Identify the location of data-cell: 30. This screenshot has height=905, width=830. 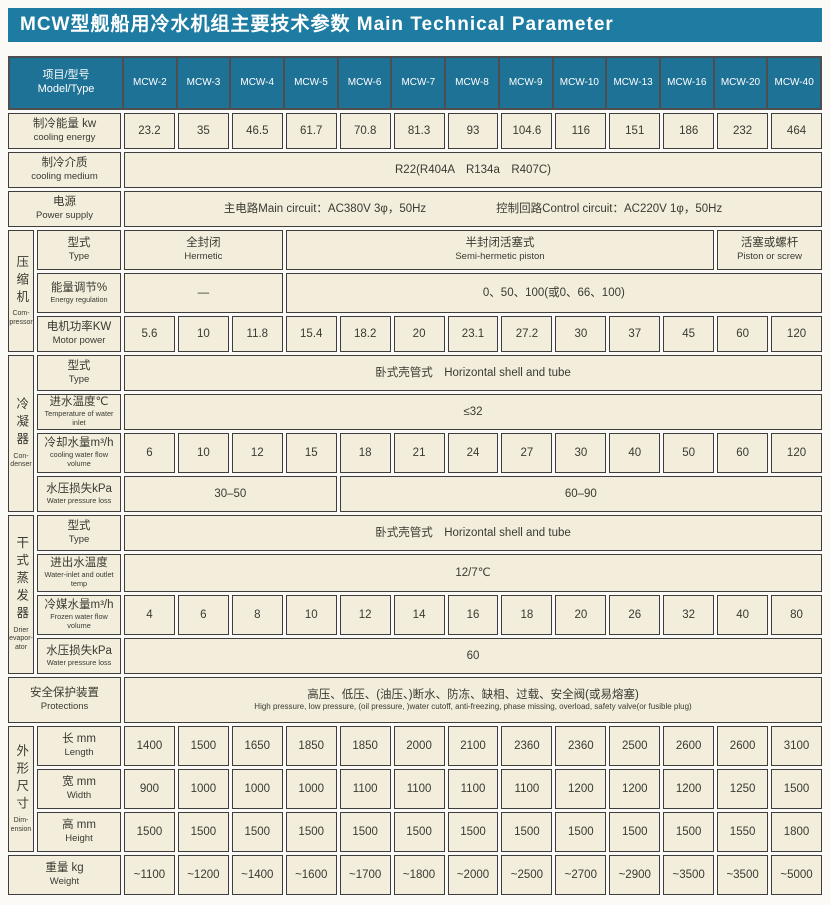
(581, 453).